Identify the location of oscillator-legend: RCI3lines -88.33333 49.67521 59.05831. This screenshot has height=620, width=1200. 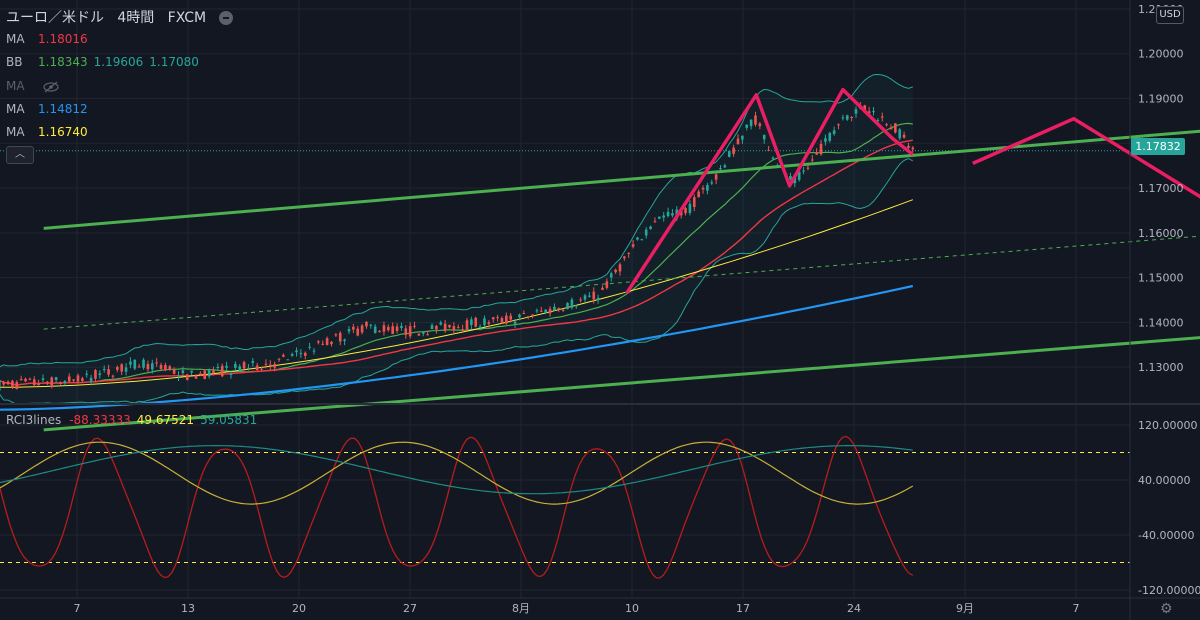
(134, 420).